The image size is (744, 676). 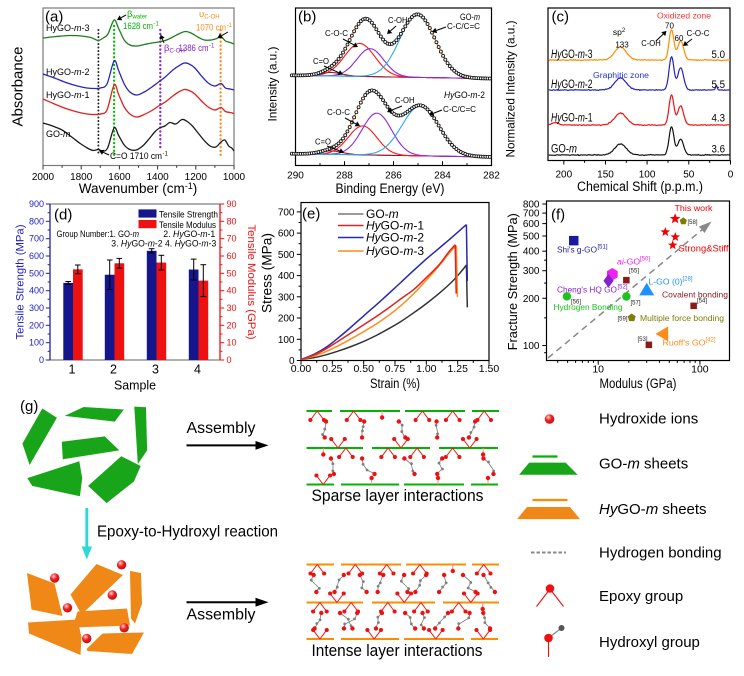 I want to click on svg-text: 4.3, so click(x=719, y=119).